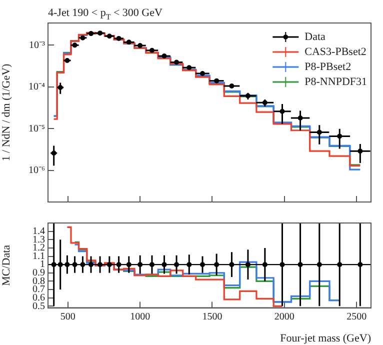 Image resolution: width=383 pixels, height=345 pixels. What do you see at coordinates (37, 45) in the screenshot?
I see `y-tick-label: 10⁻³` at bounding box center [37, 45].